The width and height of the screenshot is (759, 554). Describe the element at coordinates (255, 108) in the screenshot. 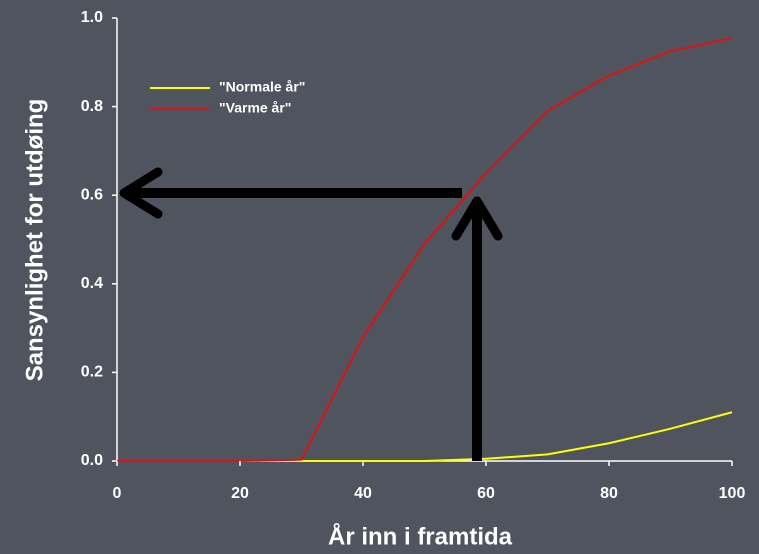

I see `legend-label: "Varme år"` at that location.